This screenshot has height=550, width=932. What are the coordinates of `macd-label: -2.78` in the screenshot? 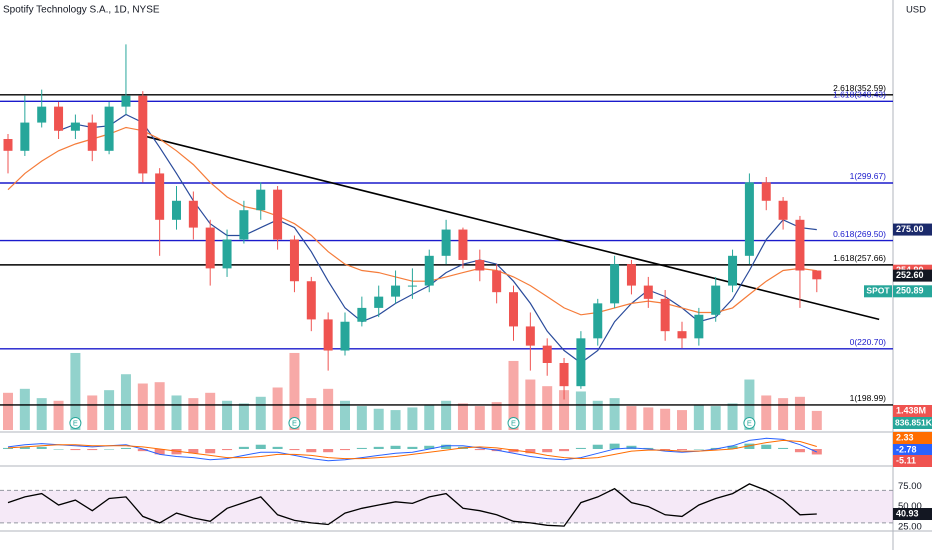 It's located at (906, 449).